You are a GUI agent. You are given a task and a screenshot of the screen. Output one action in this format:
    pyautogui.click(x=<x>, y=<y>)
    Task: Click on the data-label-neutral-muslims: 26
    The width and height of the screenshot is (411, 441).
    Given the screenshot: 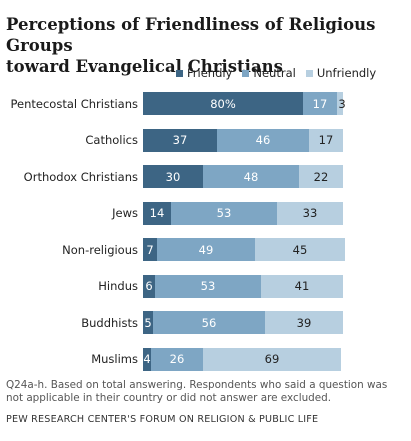 What is the action you would take?
    pyautogui.click(x=177, y=359)
    